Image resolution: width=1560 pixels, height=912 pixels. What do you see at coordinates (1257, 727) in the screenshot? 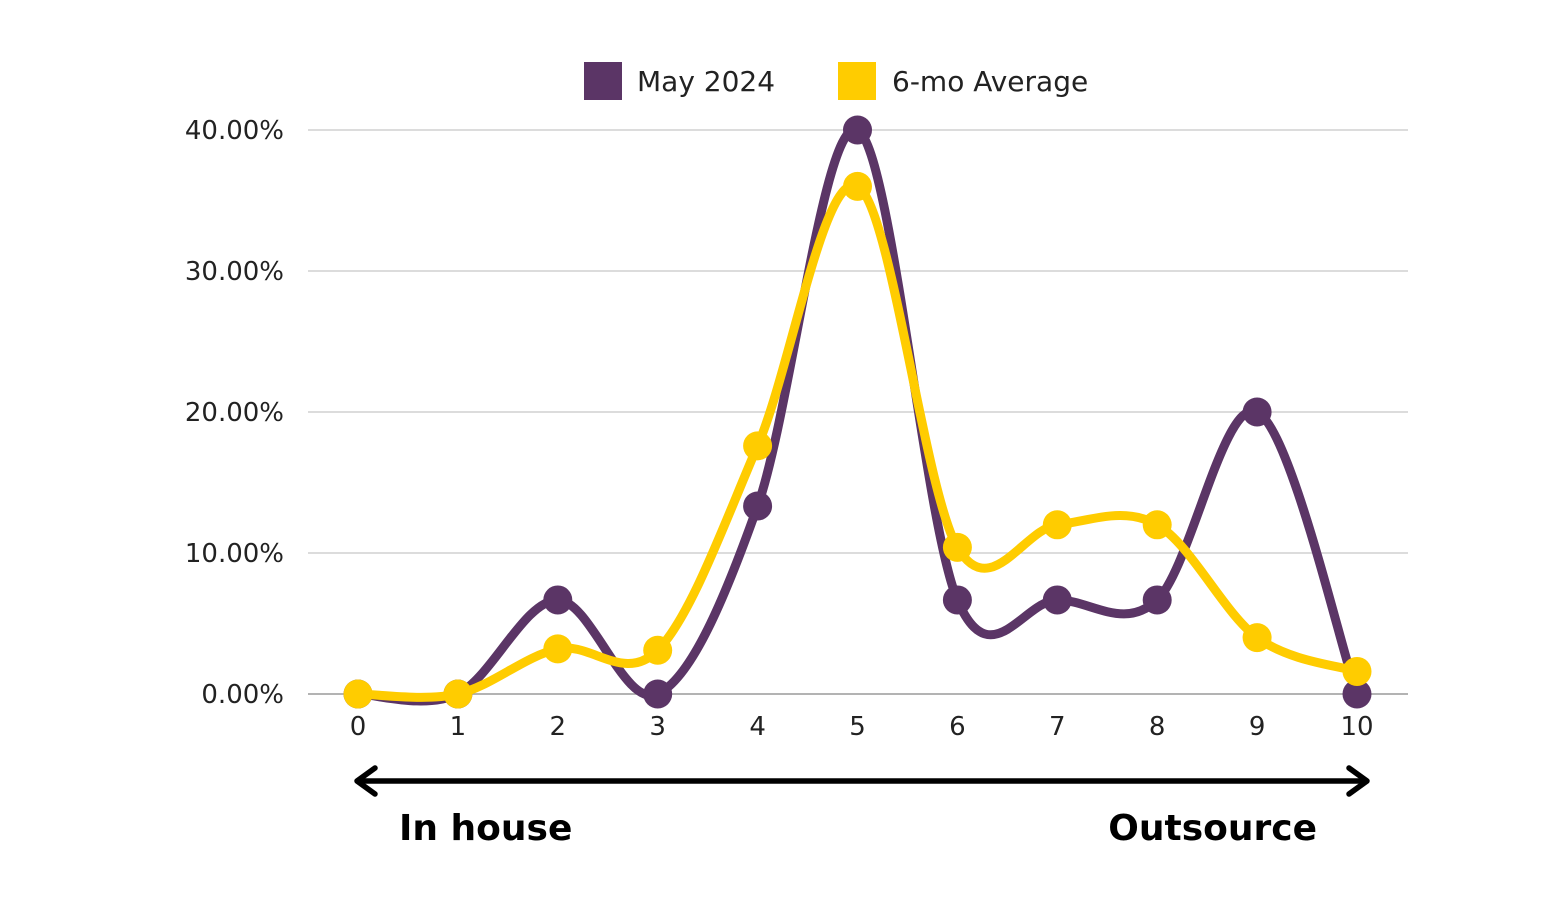
I see `x-tick-label: 9` at bounding box center [1257, 727].